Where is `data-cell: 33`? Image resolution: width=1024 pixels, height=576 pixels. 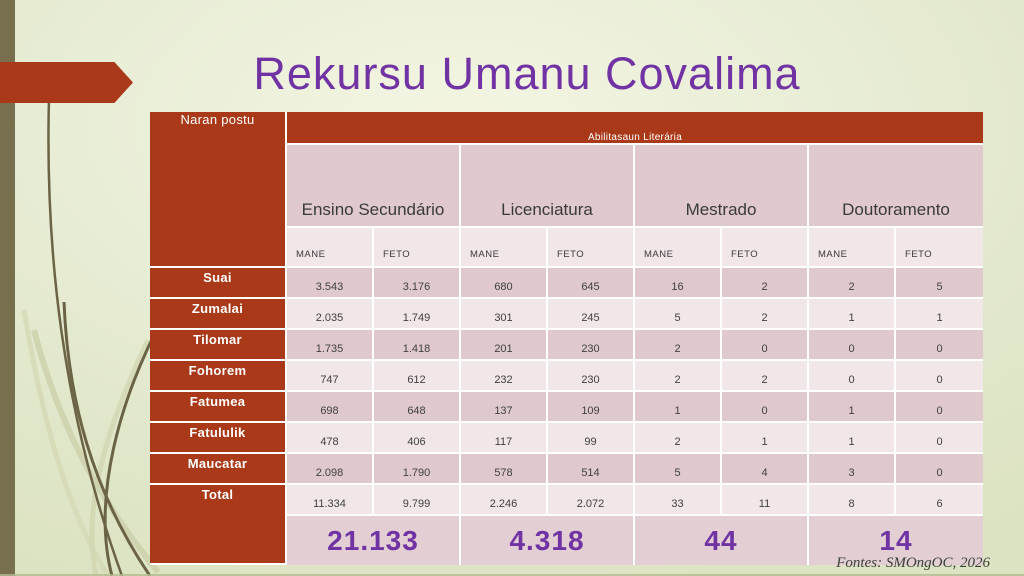 data-cell: 33 is located at coordinates (678, 500).